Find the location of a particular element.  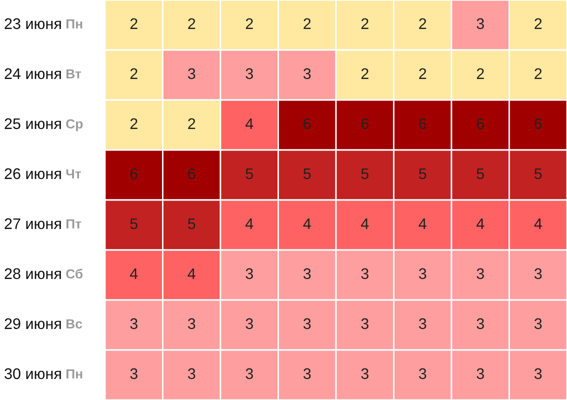

y-tick-label: 26 июня Чт is located at coordinates (42, 174).